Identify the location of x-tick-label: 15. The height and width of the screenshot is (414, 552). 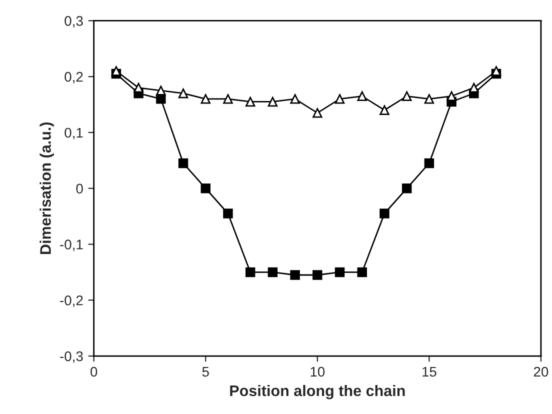
(429, 371).